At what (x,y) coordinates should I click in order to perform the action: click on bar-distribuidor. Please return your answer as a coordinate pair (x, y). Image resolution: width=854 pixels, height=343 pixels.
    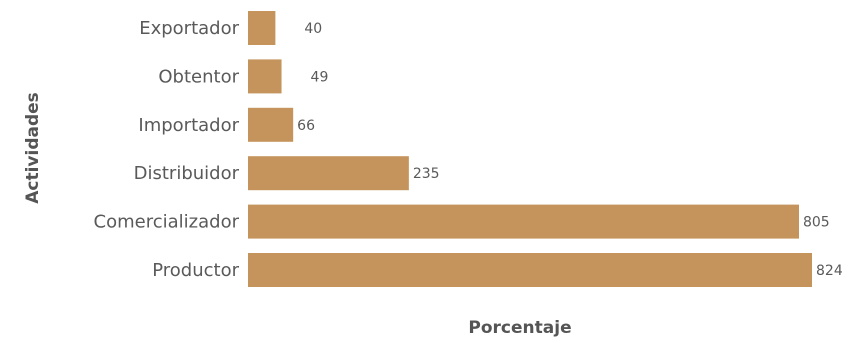
    Looking at the image, I should click on (328, 173).